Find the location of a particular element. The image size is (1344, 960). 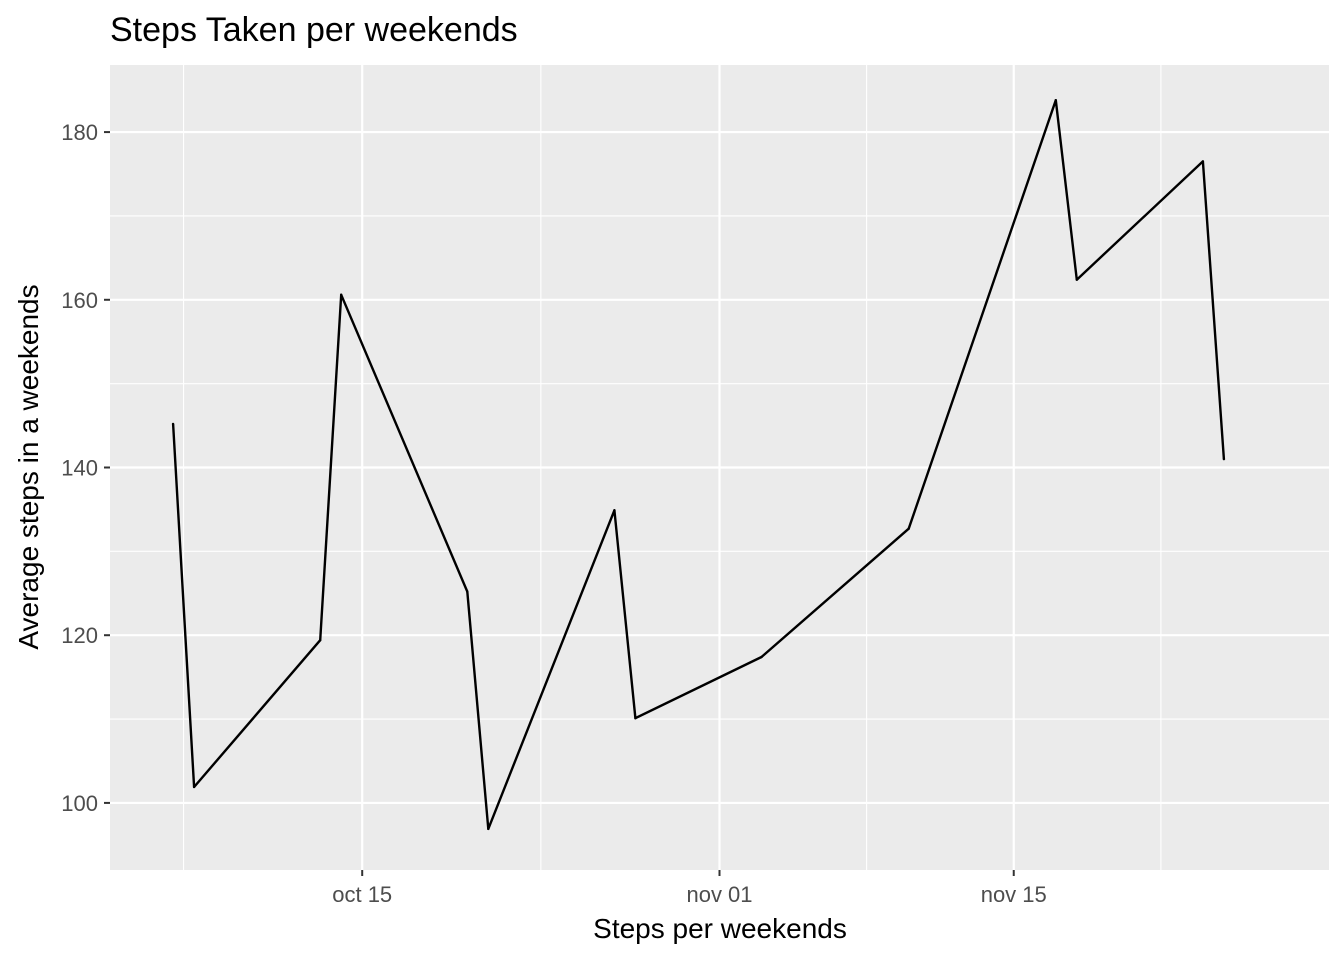

y-axis: 100 120 140 160 180 is located at coordinates (85, 468).